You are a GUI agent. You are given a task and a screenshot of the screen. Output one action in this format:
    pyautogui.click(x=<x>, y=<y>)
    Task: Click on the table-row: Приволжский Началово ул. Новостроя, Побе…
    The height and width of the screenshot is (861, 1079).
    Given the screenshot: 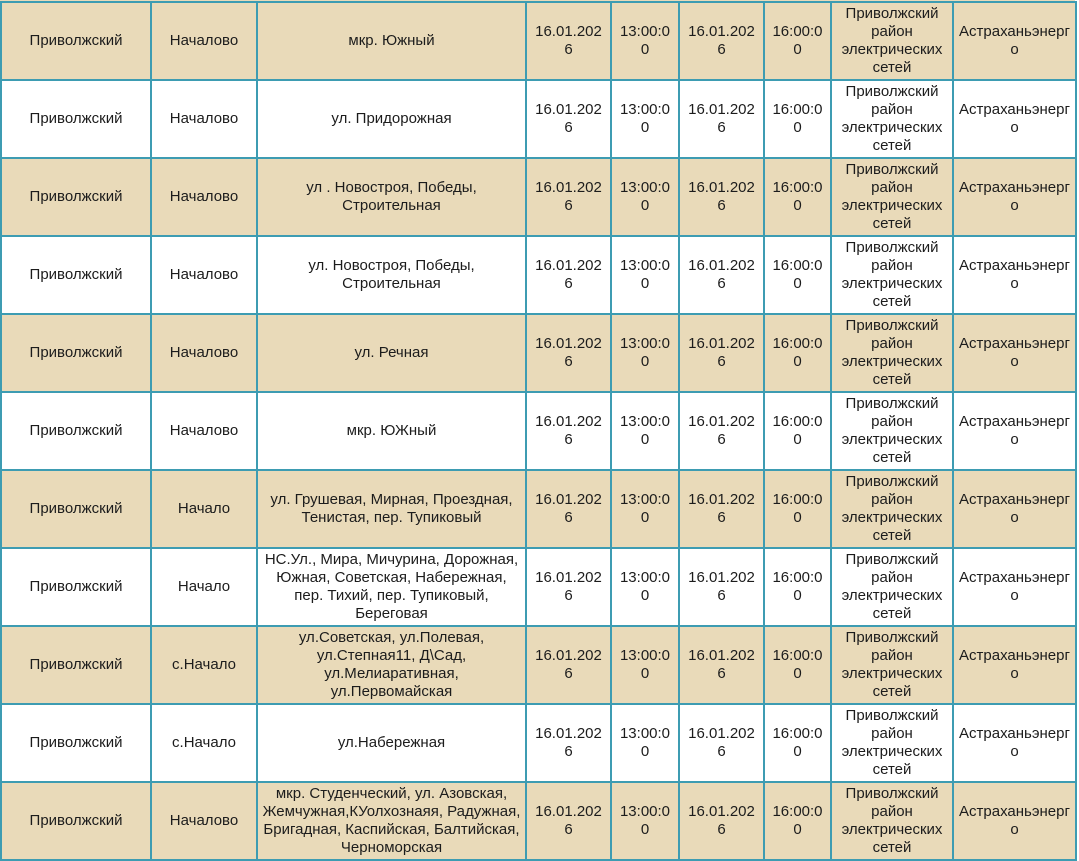 What is the action you would take?
    pyautogui.click(x=538, y=275)
    